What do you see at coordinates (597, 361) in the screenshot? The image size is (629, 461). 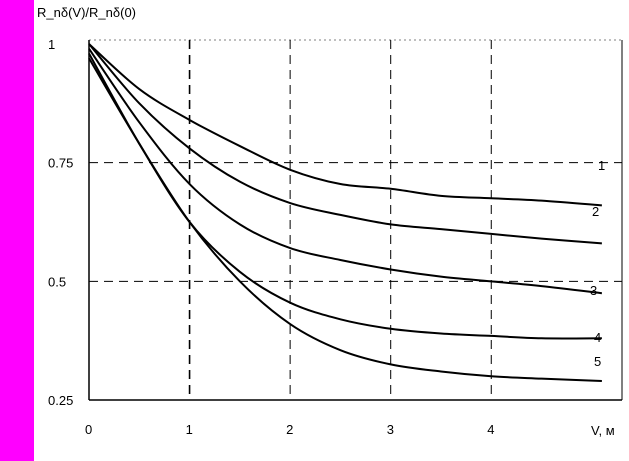 I see `curve-label-5: 5` at bounding box center [597, 361].